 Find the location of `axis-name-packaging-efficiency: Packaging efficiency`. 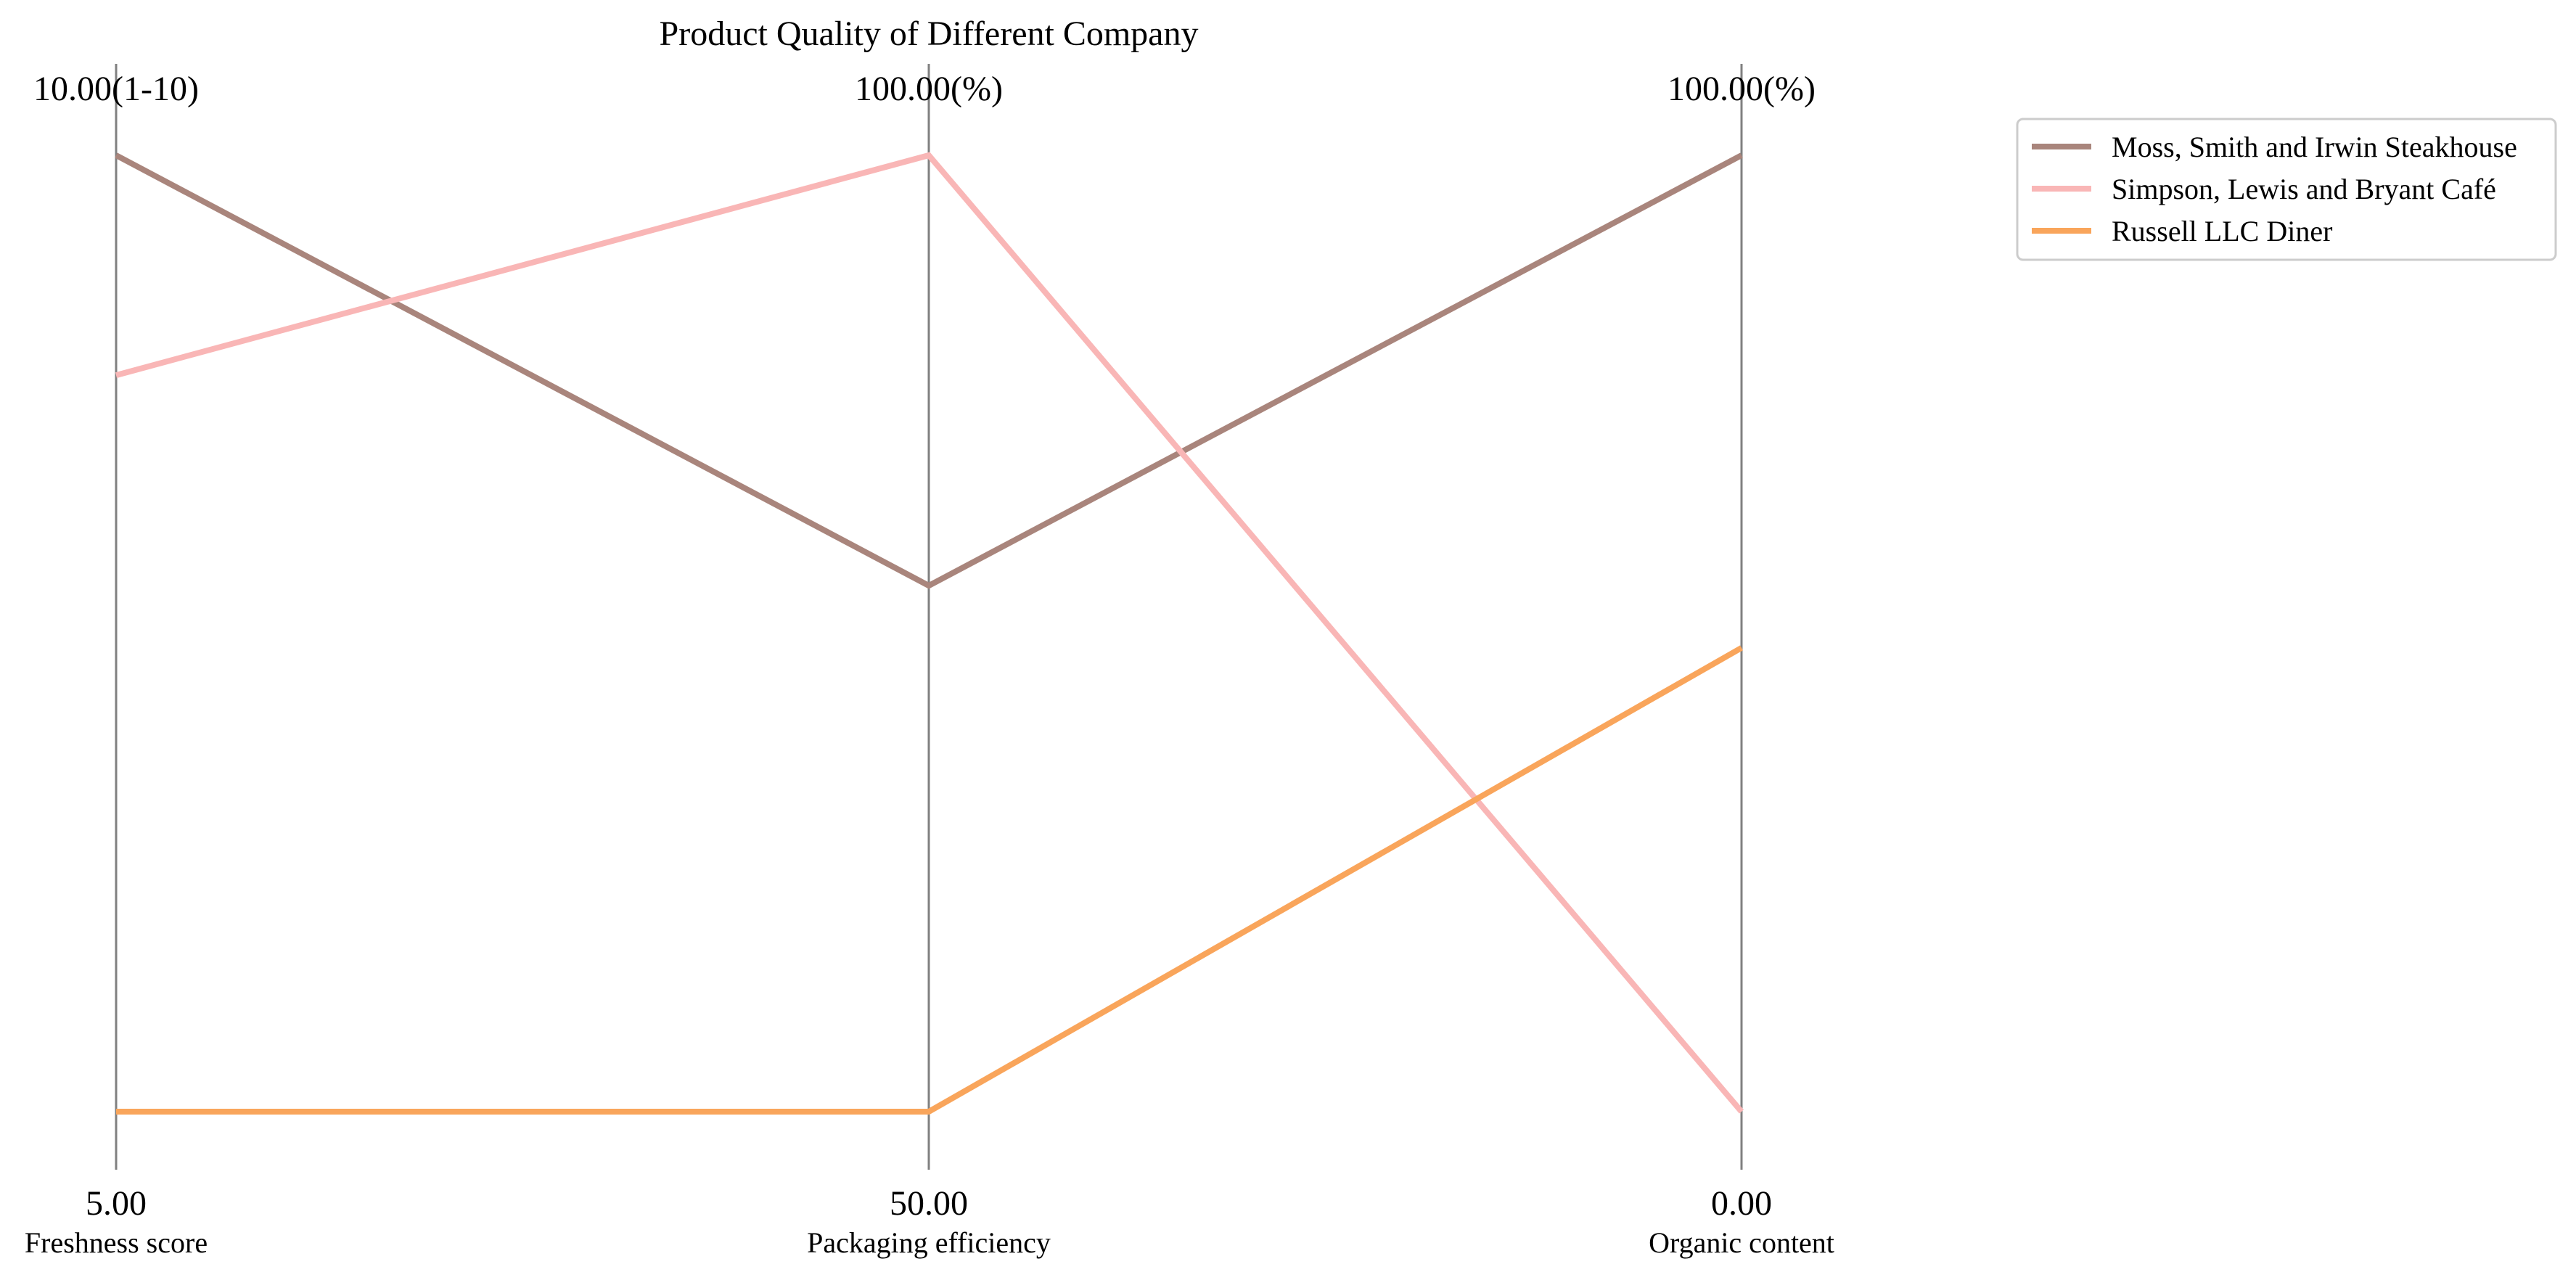

axis-name-packaging-efficiency: Packaging efficiency is located at coordinates (929, 1242).